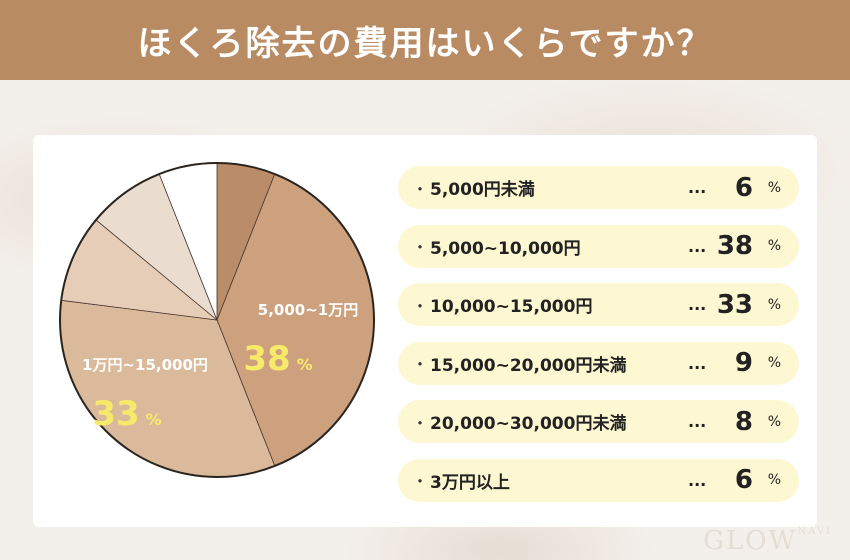 This screenshot has width=850, height=560. I want to click on legend-value: 8, so click(743, 421).